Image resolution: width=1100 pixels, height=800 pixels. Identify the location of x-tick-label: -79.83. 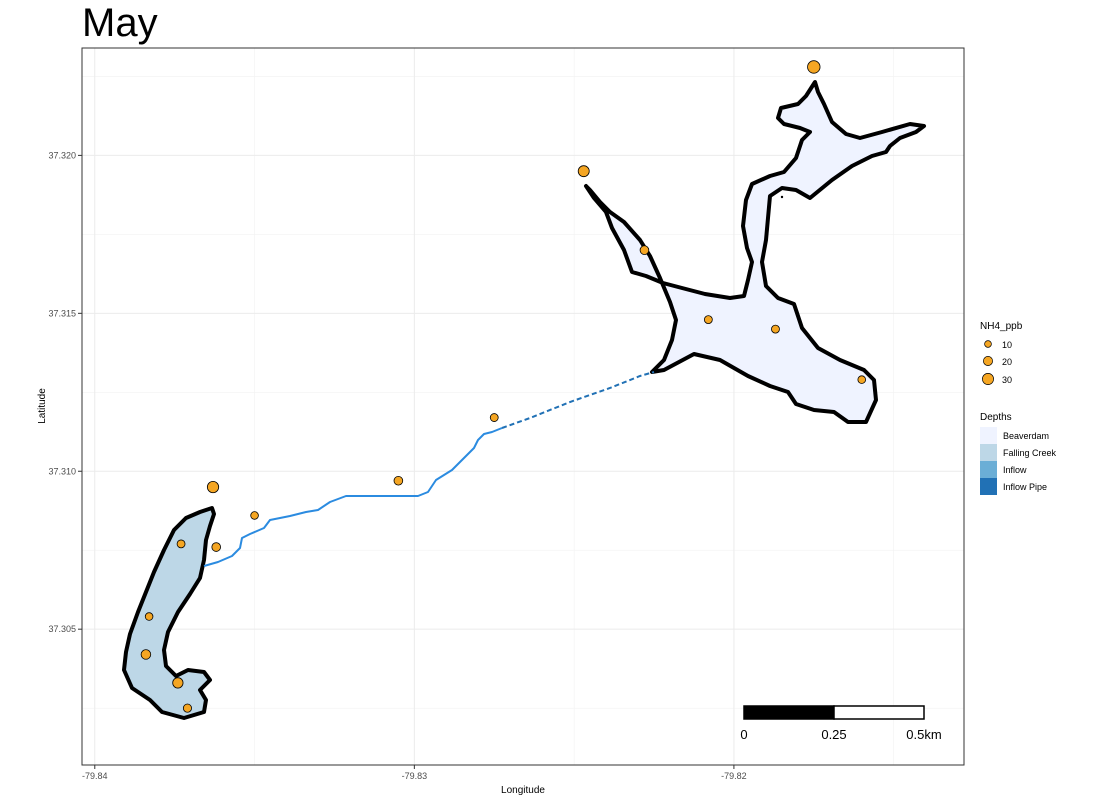
(415, 776).